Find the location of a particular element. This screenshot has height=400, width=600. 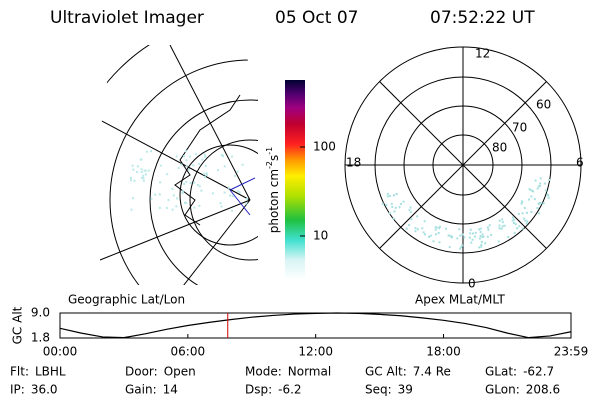

info-label: GLat: is located at coordinates (501, 372).